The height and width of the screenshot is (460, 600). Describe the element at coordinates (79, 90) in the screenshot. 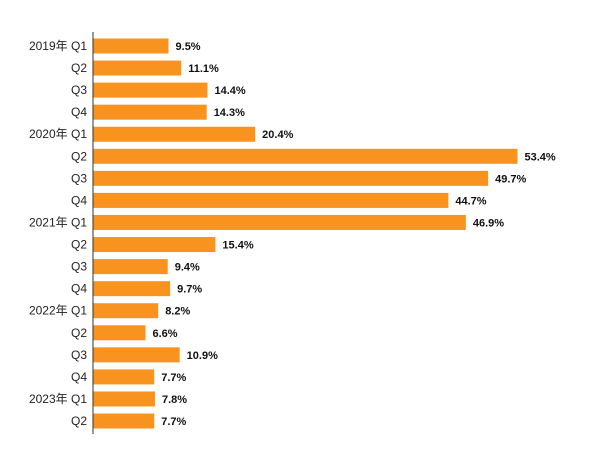

I see `category-label-2: Q3` at that location.